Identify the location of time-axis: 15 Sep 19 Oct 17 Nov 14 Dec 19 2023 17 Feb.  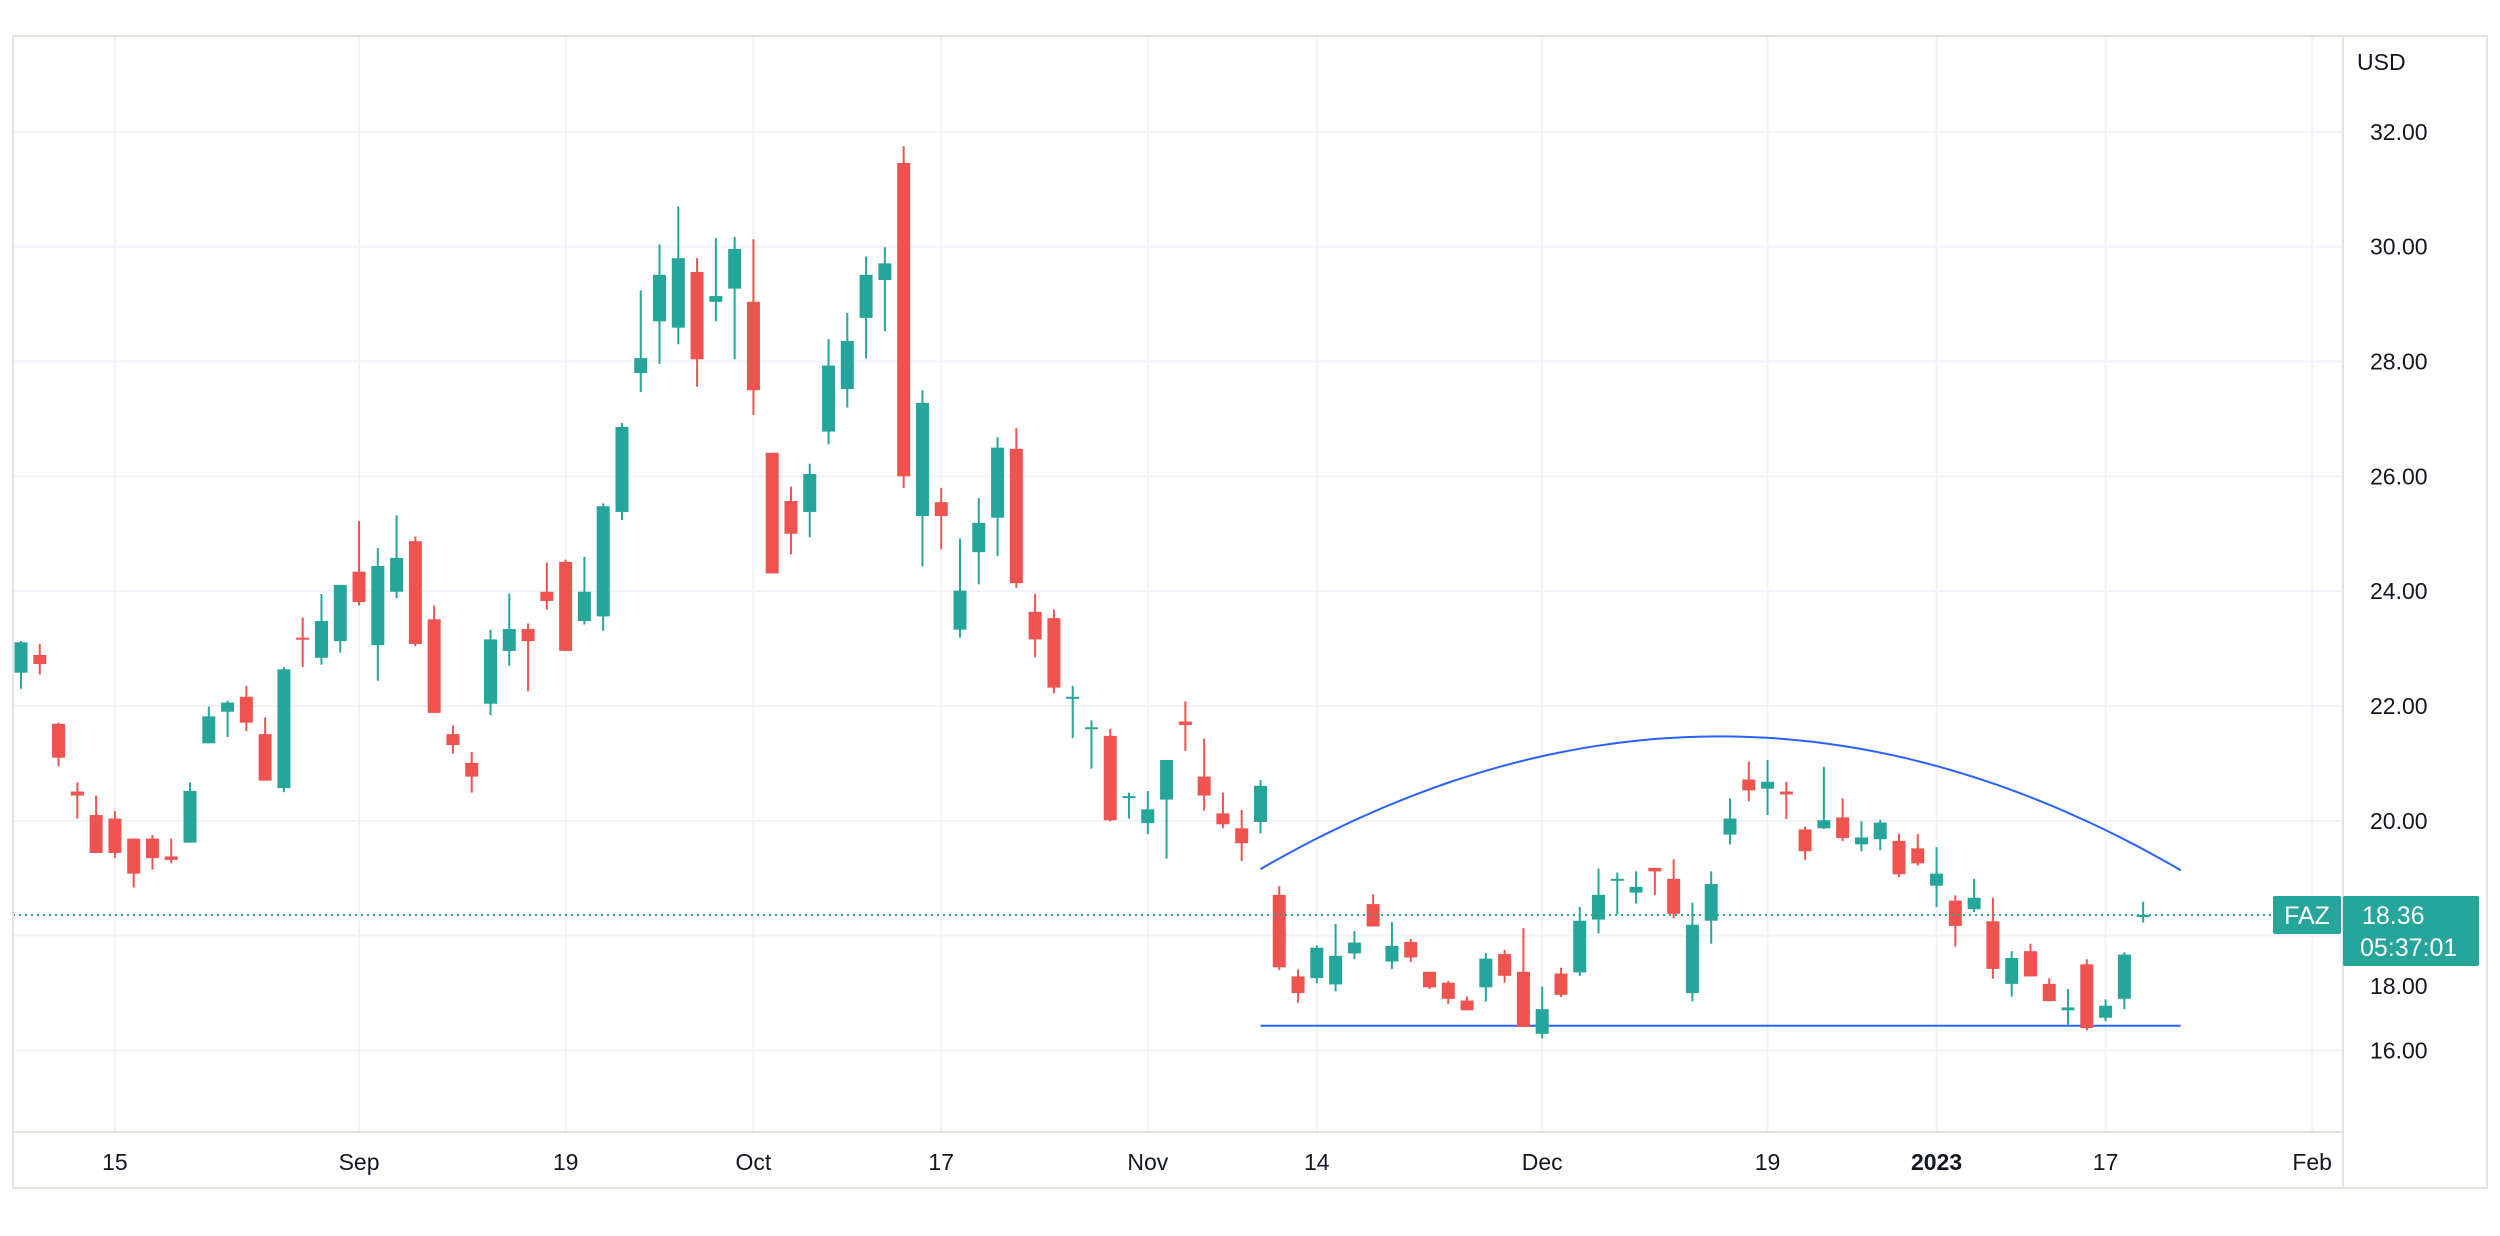
(1217, 1162).